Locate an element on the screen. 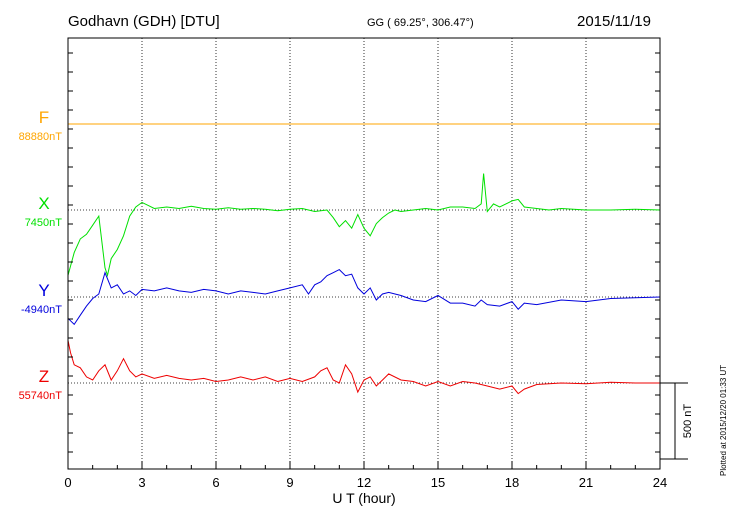 This screenshot has height=520, width=730. coordinates-label: GG ( 69.25°, 306.47°) is located at coordinates (420, 23).